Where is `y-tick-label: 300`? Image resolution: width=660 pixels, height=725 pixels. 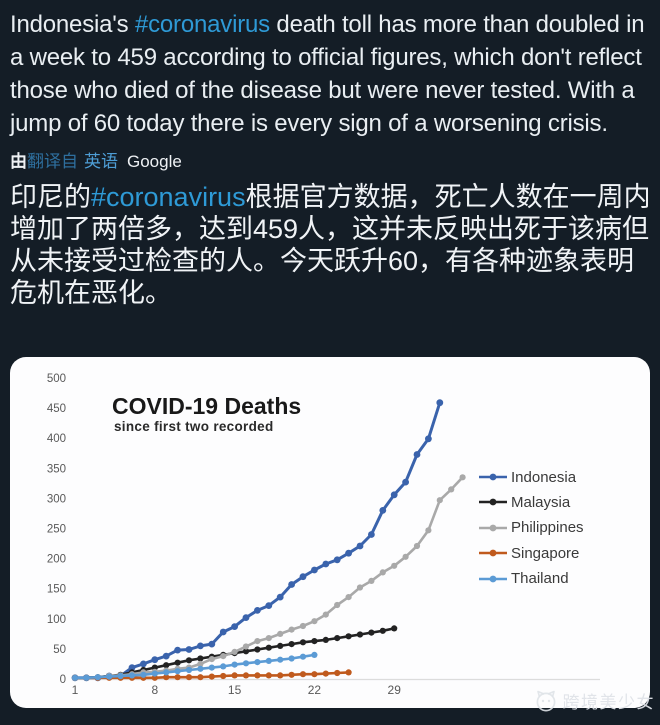 y-tick-label: 300 is located at coordinates (56, 499).